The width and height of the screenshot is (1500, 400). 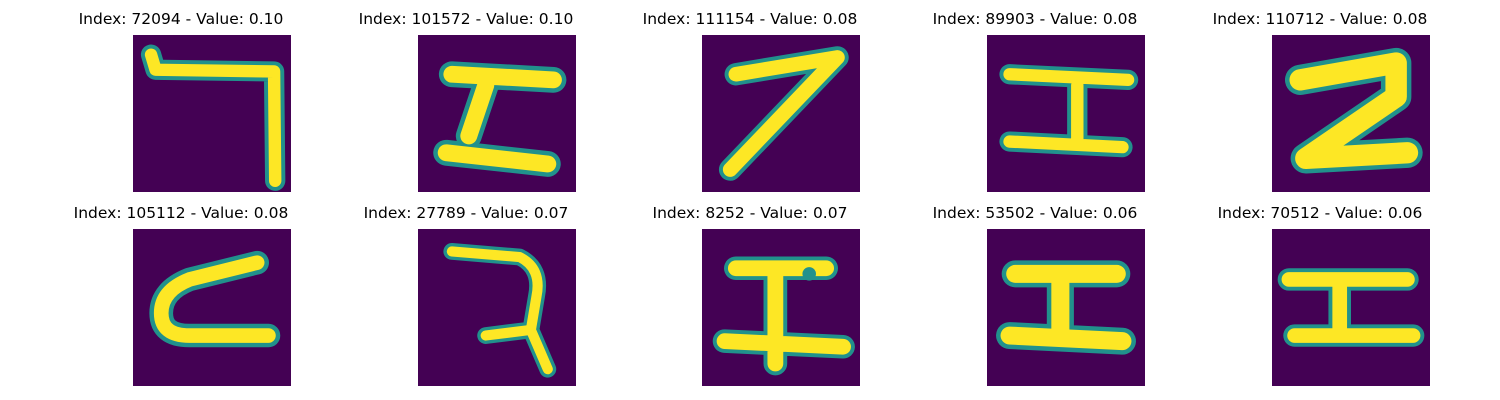 I want to click on panel-7: Index: 27789 - Value: 0.07, so click(x=466, y=290).